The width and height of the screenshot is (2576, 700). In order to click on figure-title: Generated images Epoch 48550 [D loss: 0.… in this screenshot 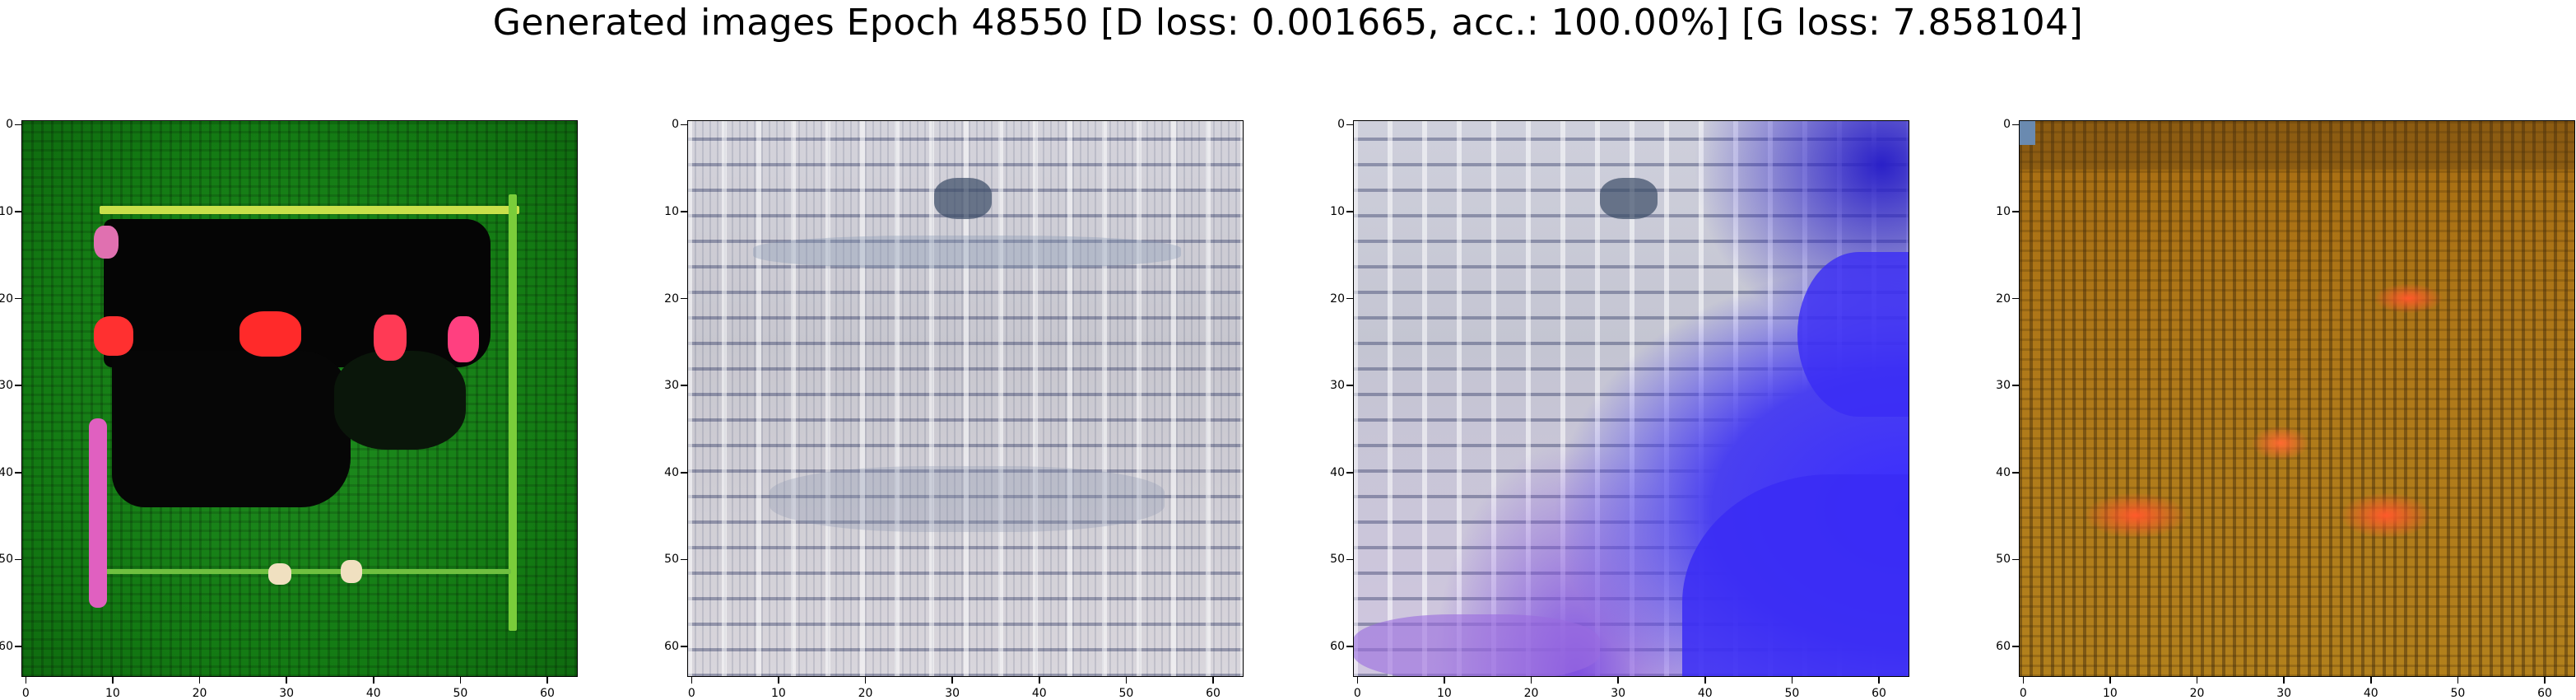, I will do `click(1288, 23)`.